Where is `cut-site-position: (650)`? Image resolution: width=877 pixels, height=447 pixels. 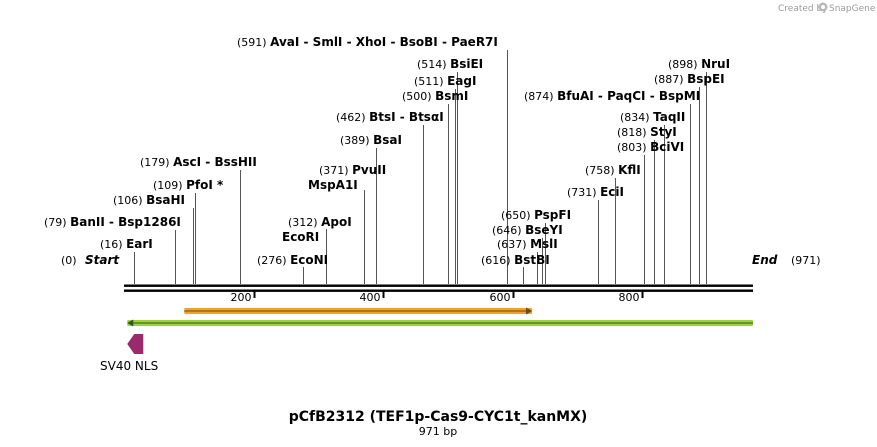
cut-site-position: (650) is located at coordinates (517, 215).